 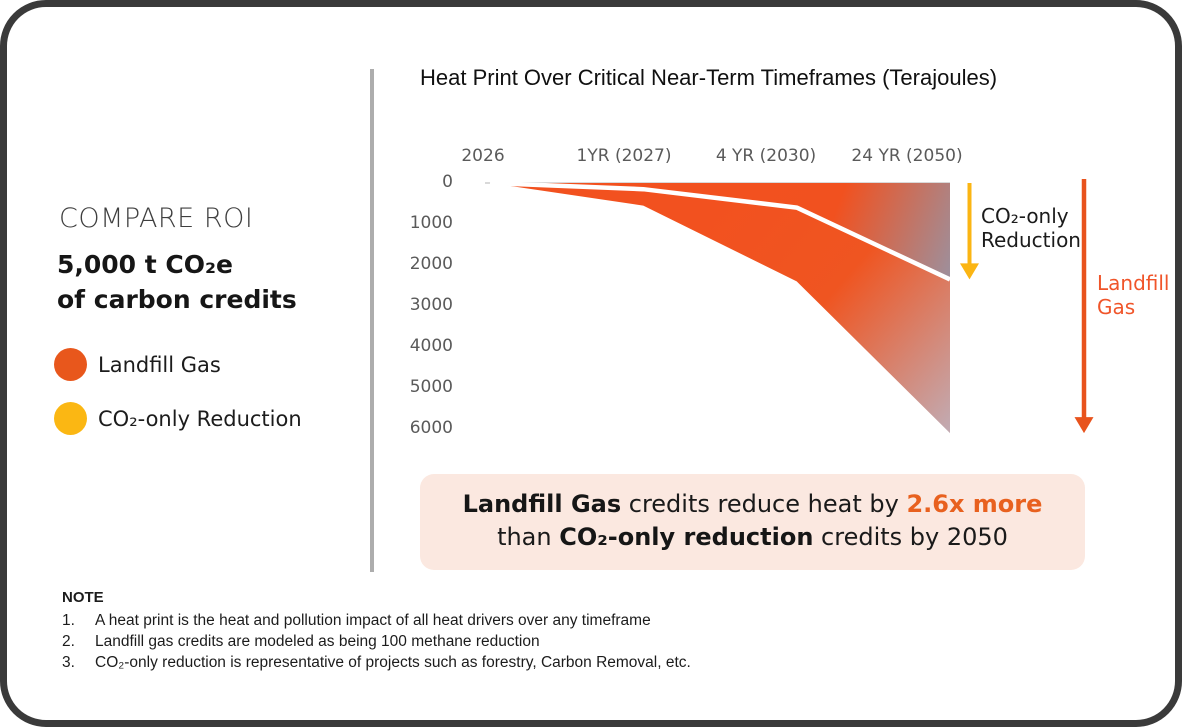 What do you see at coordinates (70, 418) in the screenshot?
I see `co2-only-swatch-icon` at bounding box center [70, 418].